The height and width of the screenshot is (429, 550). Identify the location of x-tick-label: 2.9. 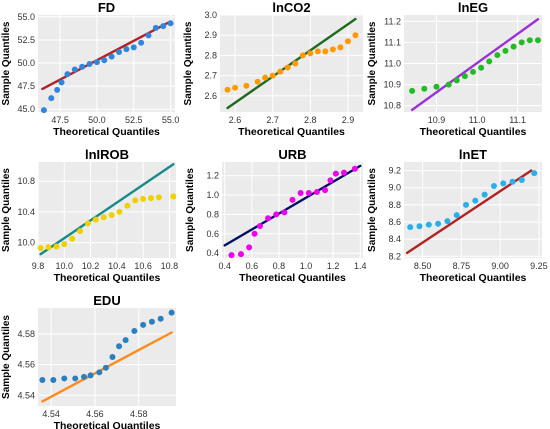
(348, 120).